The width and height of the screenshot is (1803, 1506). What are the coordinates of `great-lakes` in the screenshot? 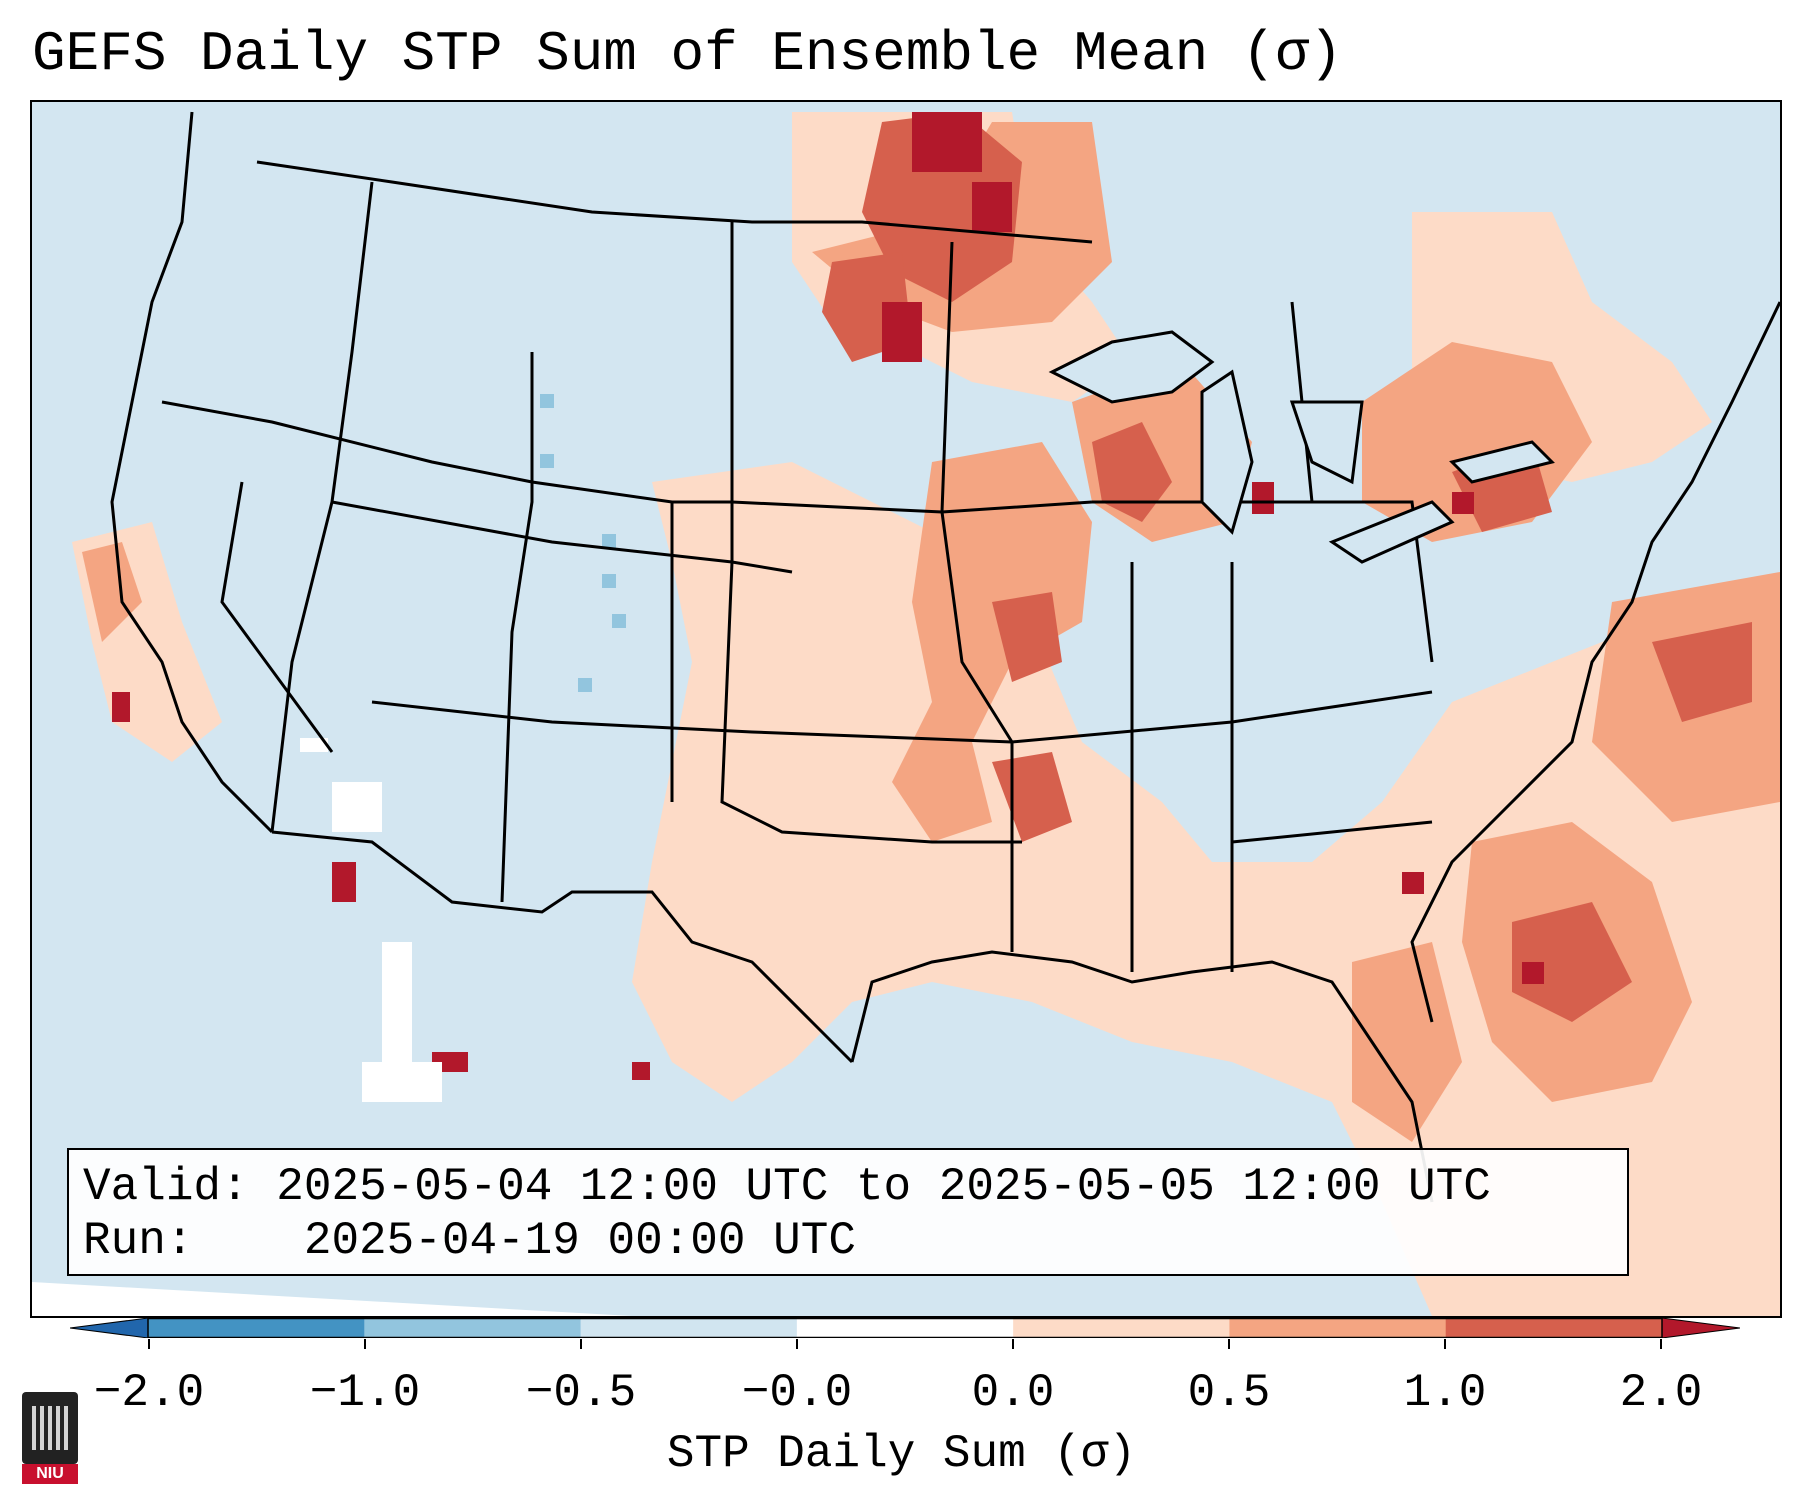 It's located at (1301, 447).